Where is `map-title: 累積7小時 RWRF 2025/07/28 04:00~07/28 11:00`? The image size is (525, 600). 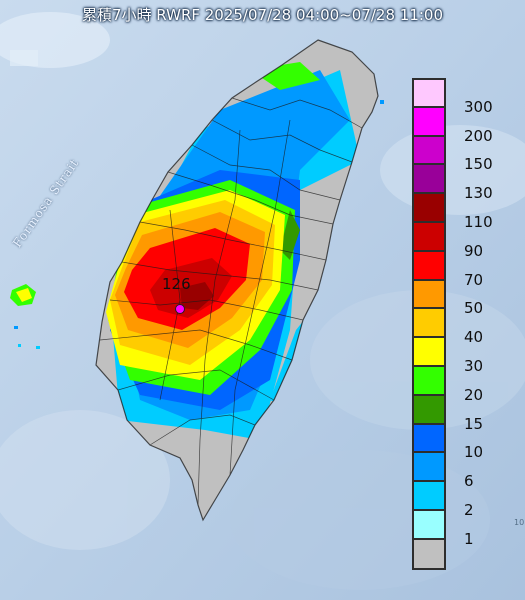 map-title: 累積7小時 RWRF 2025/07/28 04:00~07/28 11:00 is located at coordinates (262, 15).